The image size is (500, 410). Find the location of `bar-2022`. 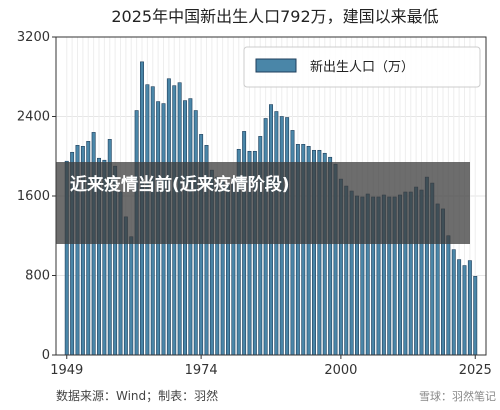

bar-2022 is located at coordinates (459, 307).